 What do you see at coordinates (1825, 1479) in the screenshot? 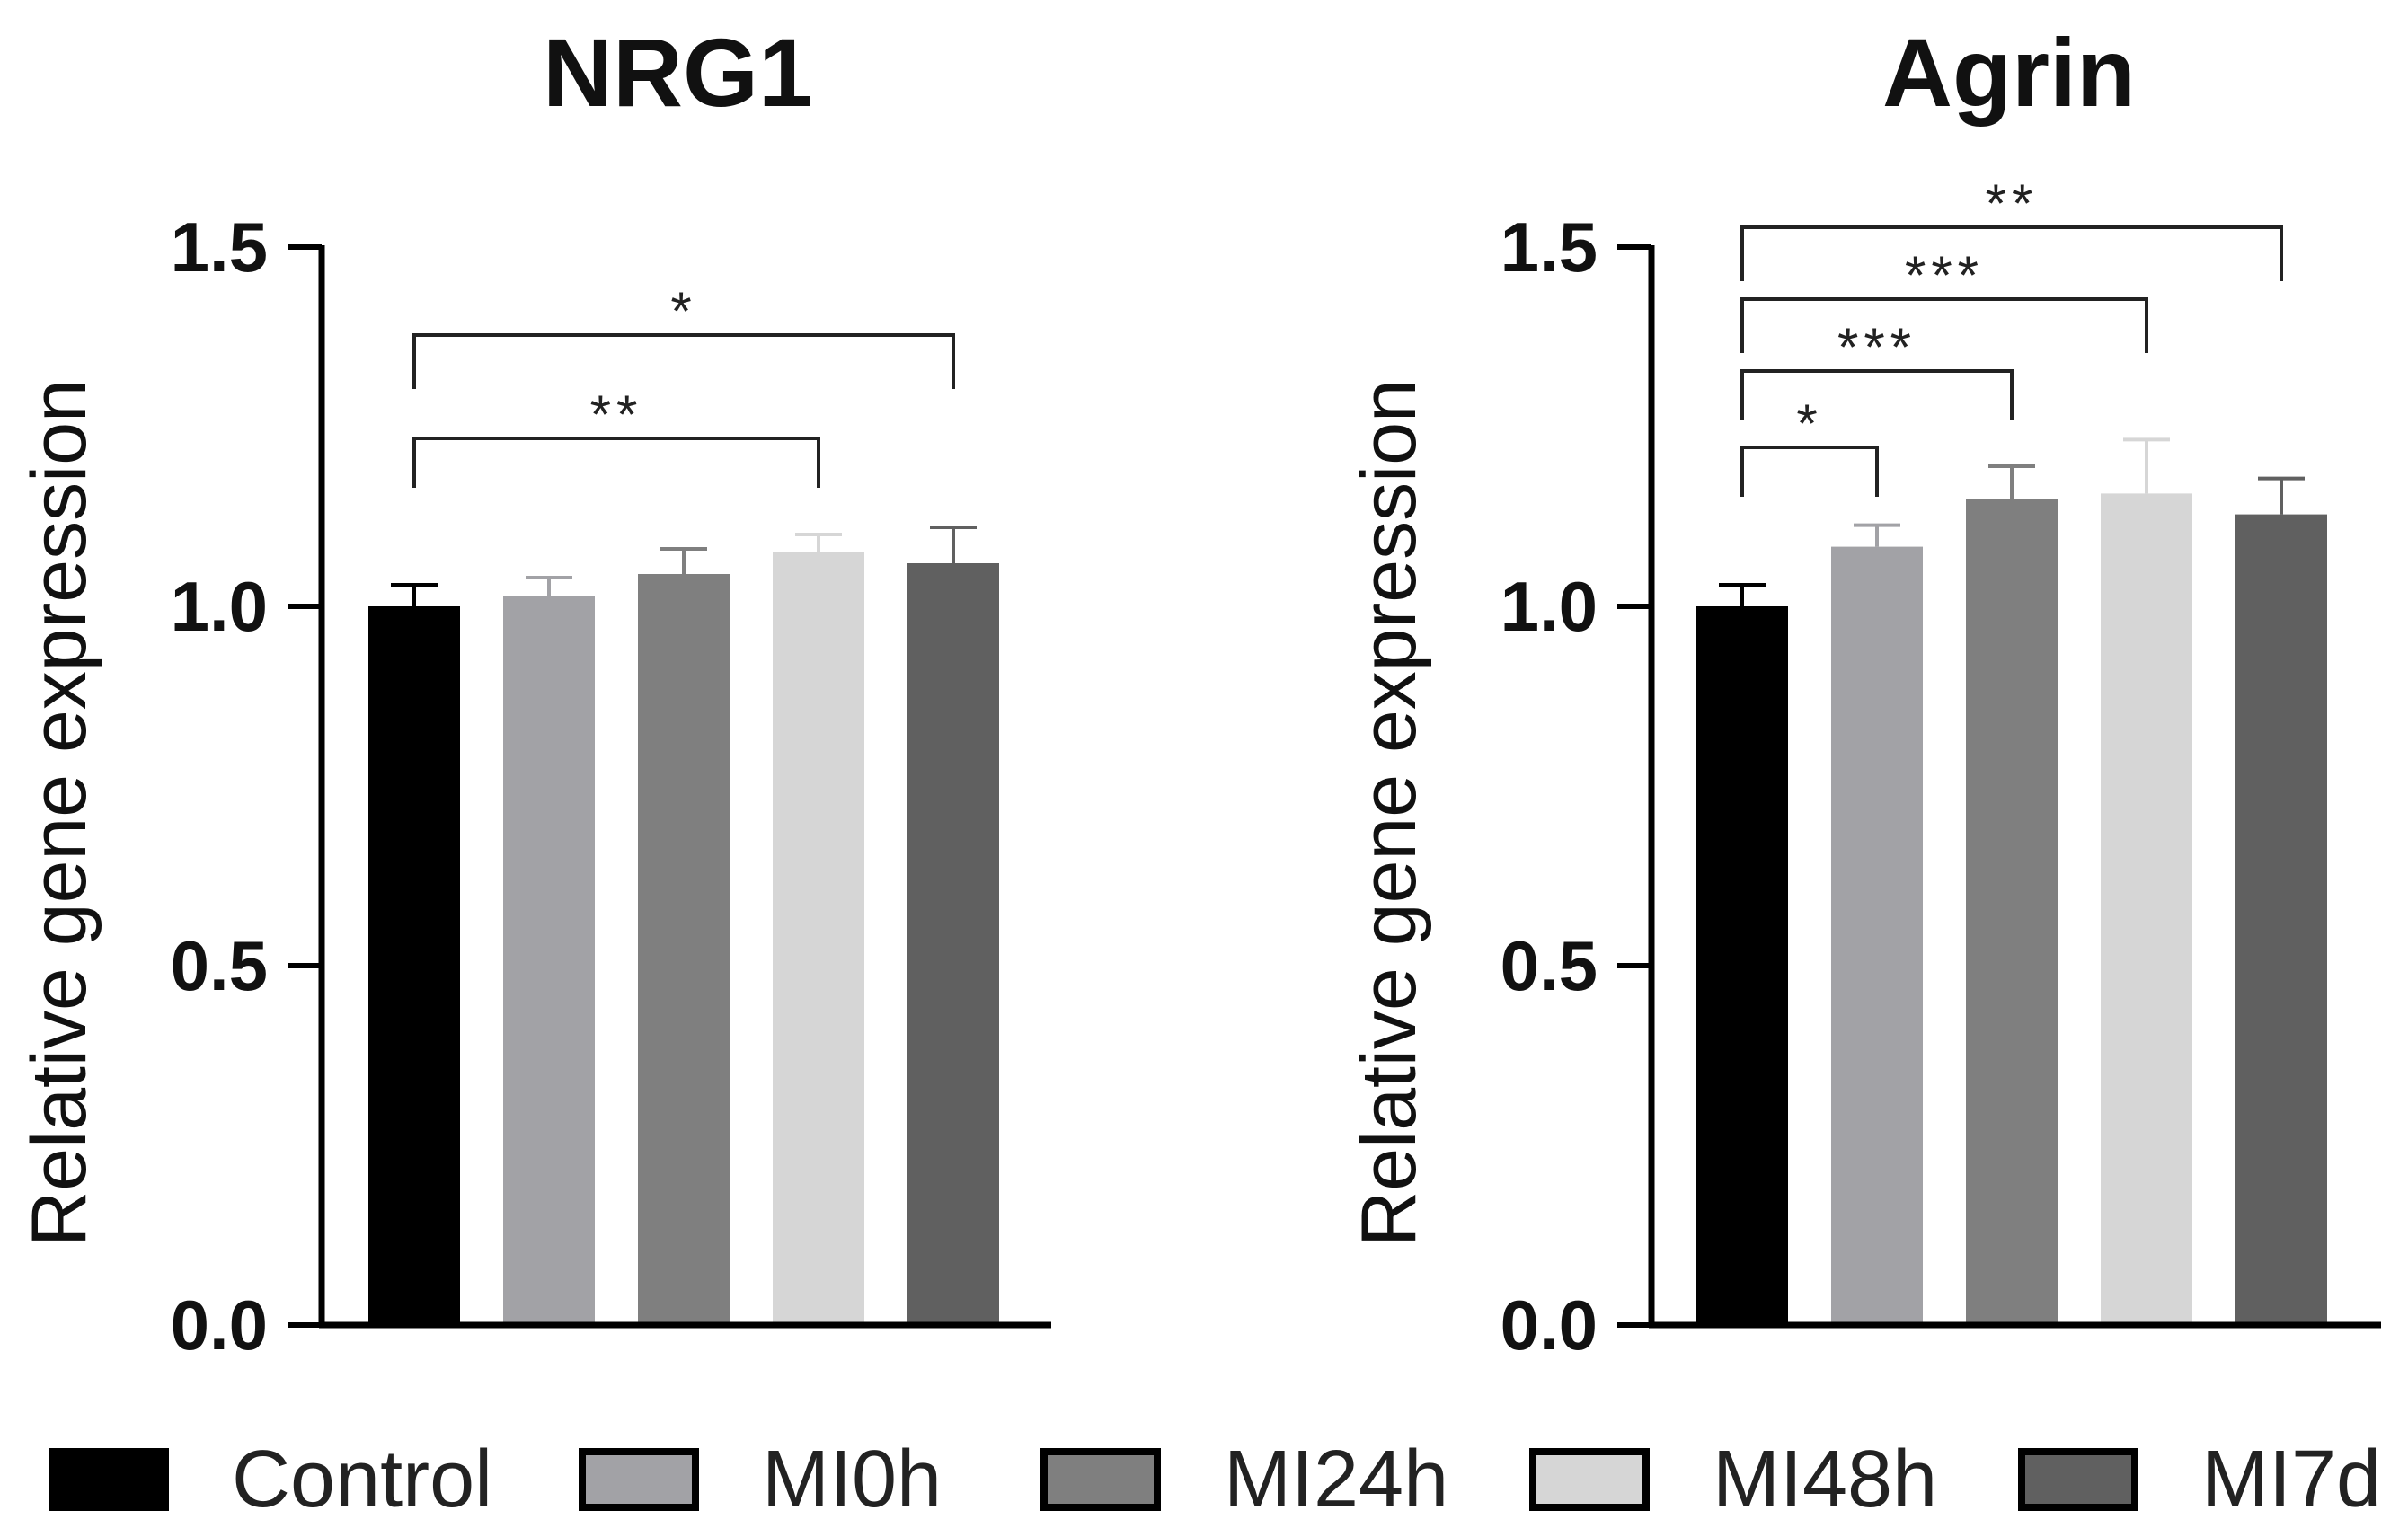
I see `legend-label-mi48h: MI48h` at bounding box center [1825, 1479].